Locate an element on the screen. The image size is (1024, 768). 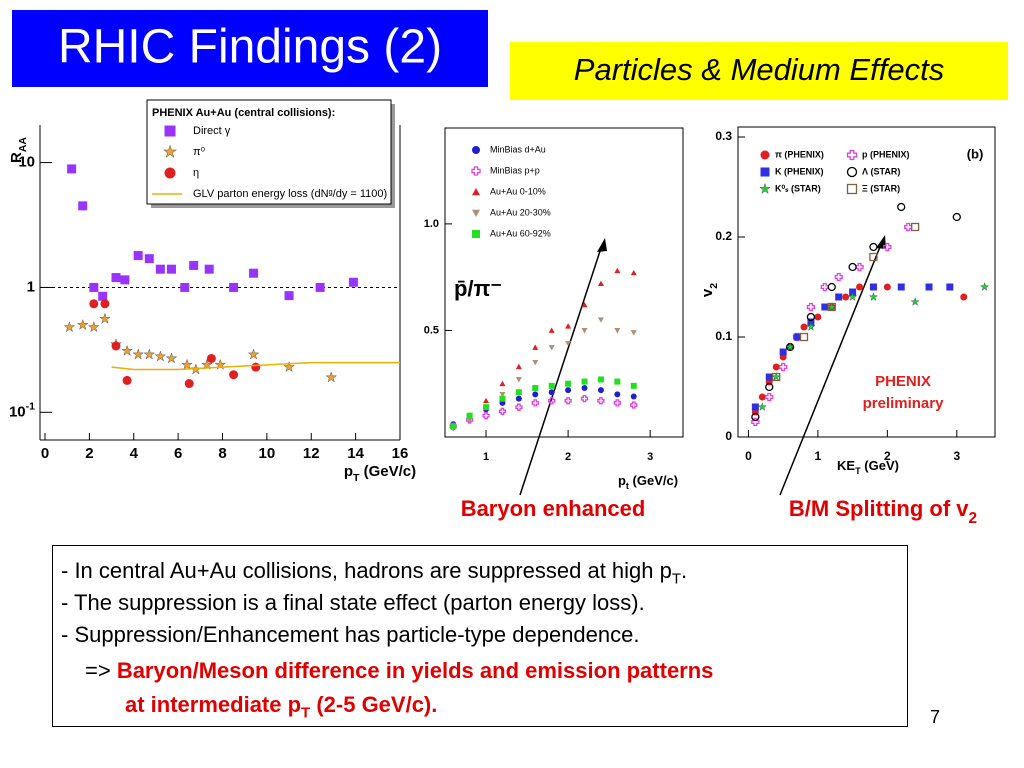
y-tick-label-part: 1.0 is located at coordinates (431, 224).